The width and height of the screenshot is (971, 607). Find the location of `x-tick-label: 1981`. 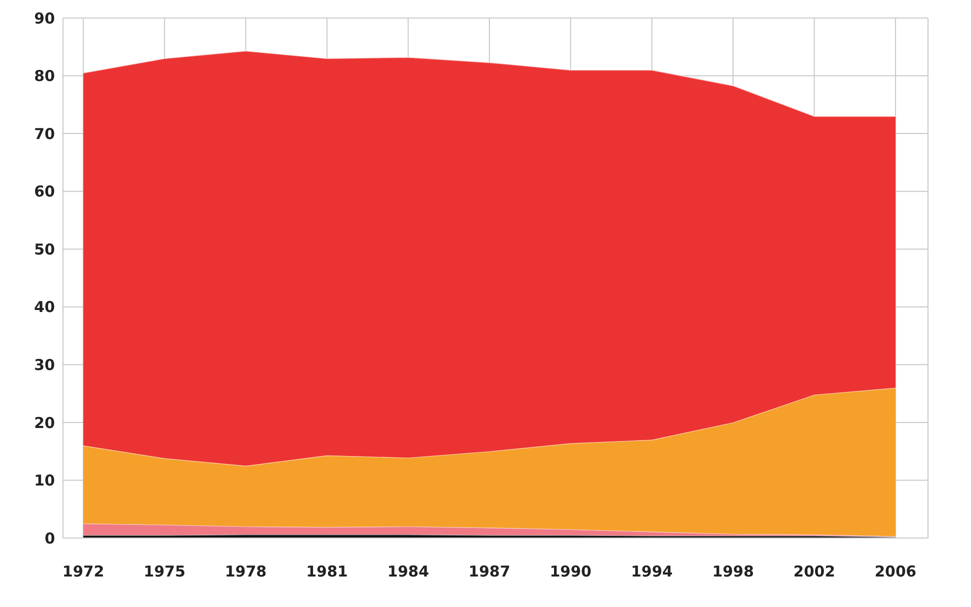

x-tick-label: 1981 is located at coordinates (327, 571).